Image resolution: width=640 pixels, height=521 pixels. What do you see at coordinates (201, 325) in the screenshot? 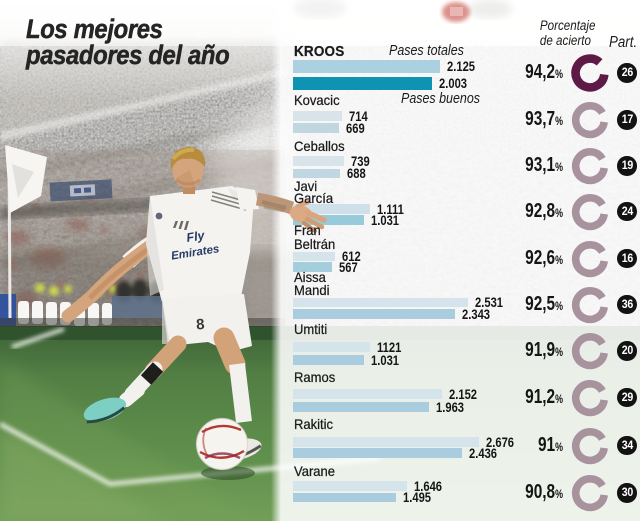
I see `svg-text: 8` at bounding box center [201, 325].